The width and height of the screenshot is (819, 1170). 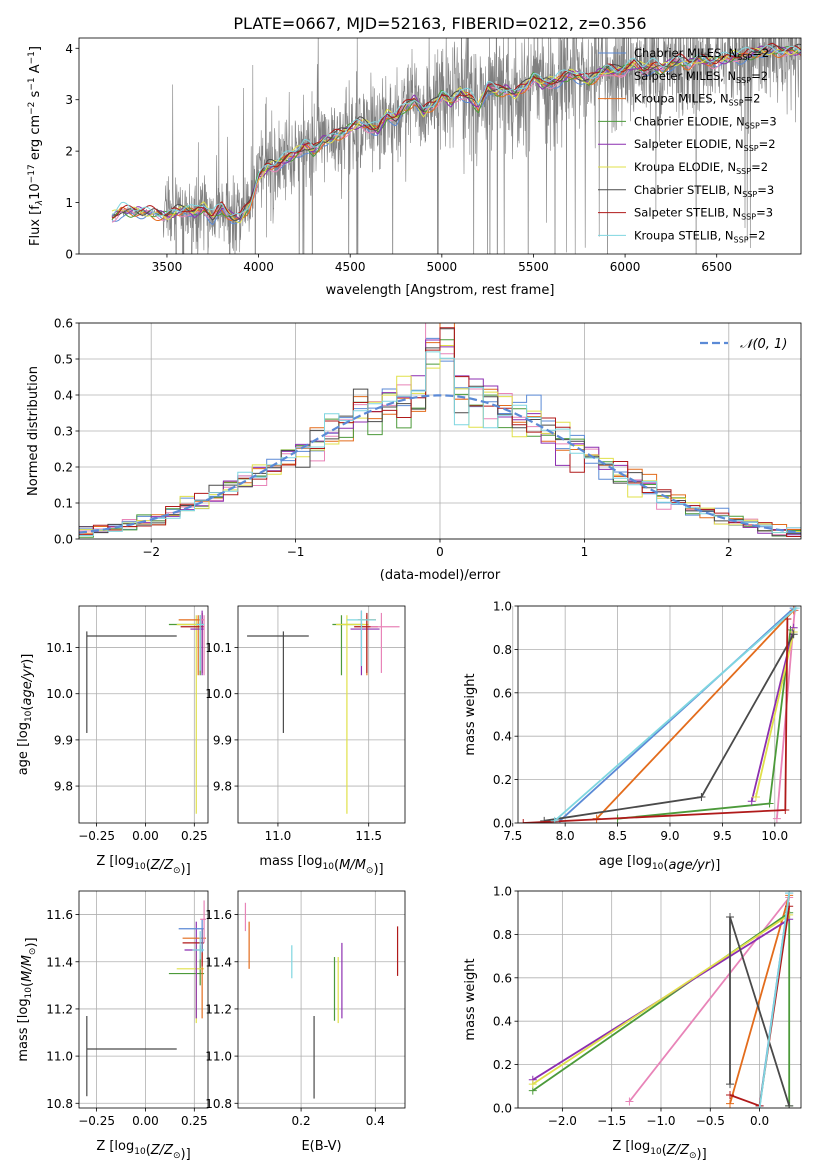 I want to click on chart-mass_vs_ebv: 0.2 0.4 10.8 11.0 11.2 11.4 11.6 E(B-V), so click(x=305, y=1022).